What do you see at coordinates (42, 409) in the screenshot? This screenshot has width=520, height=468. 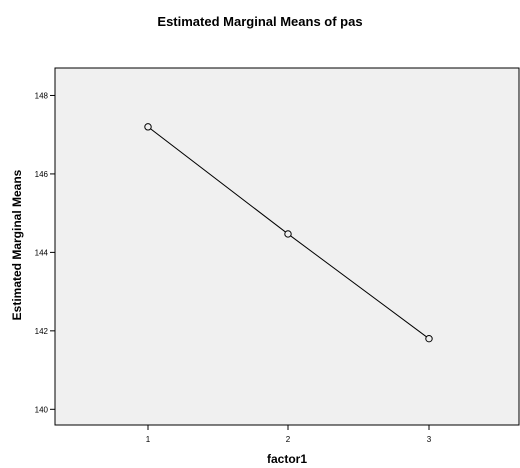 I see `y-tick-label: 140` at bounding box center [42, 409].